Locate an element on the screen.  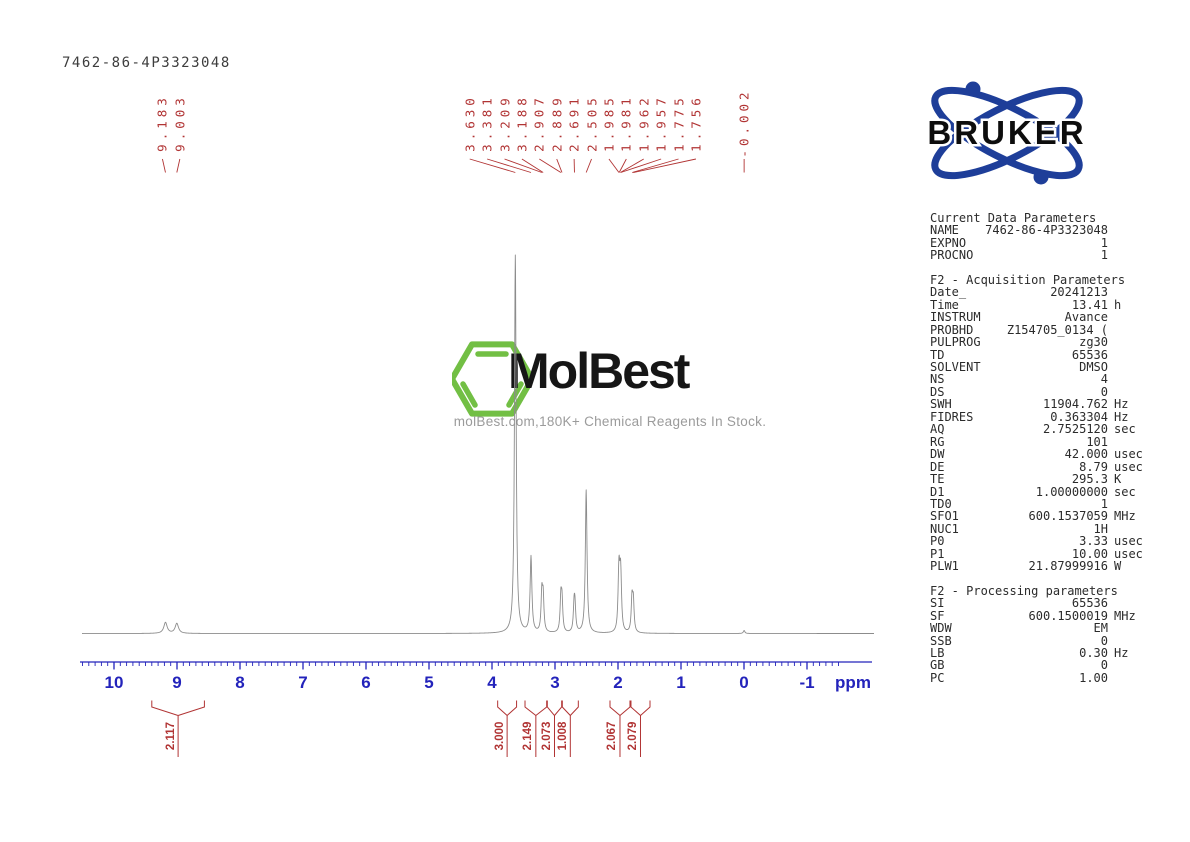
parameter-row: P0 3.33 usec is located at coordinates (1042, 541).